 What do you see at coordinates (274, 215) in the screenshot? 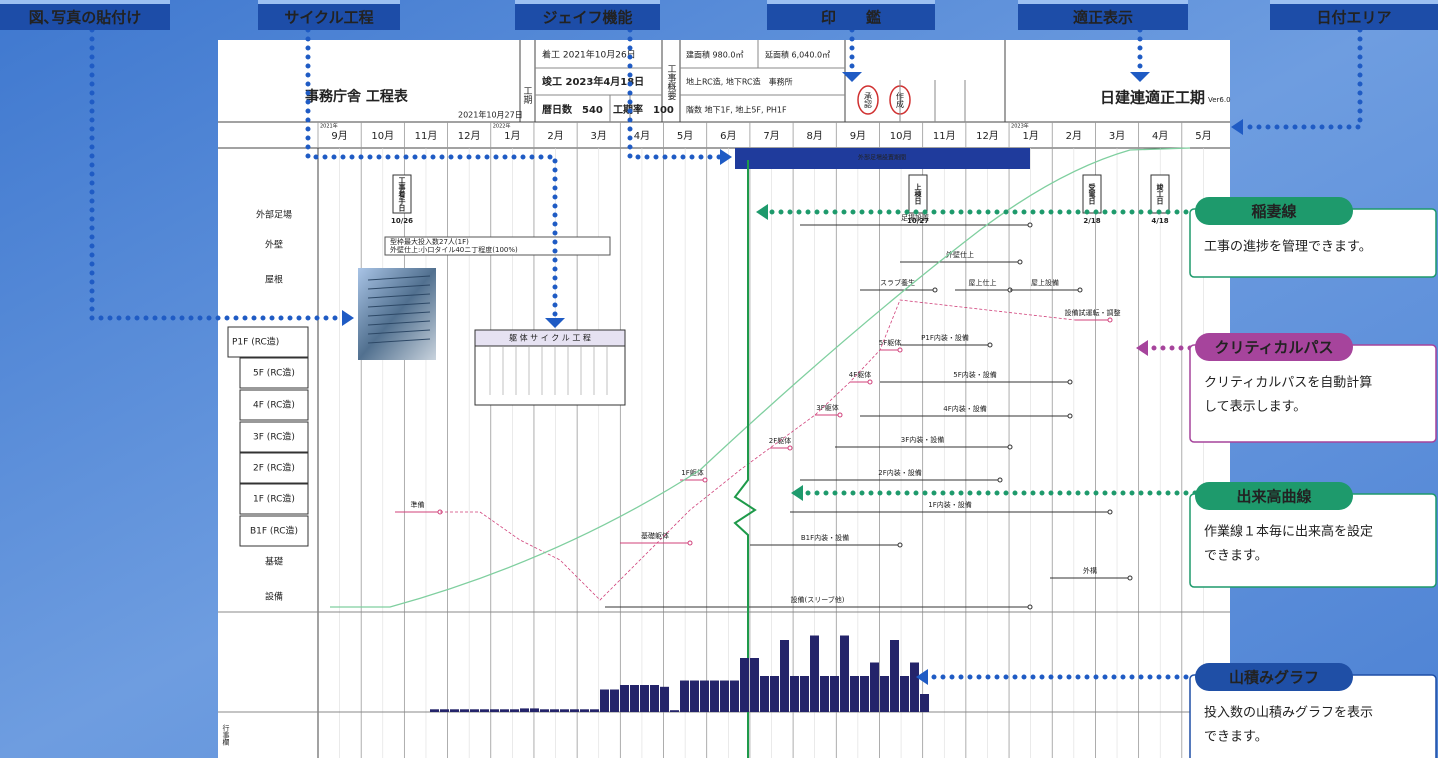
I see `row-label: 外部足場` at bounding box center [274, 215].